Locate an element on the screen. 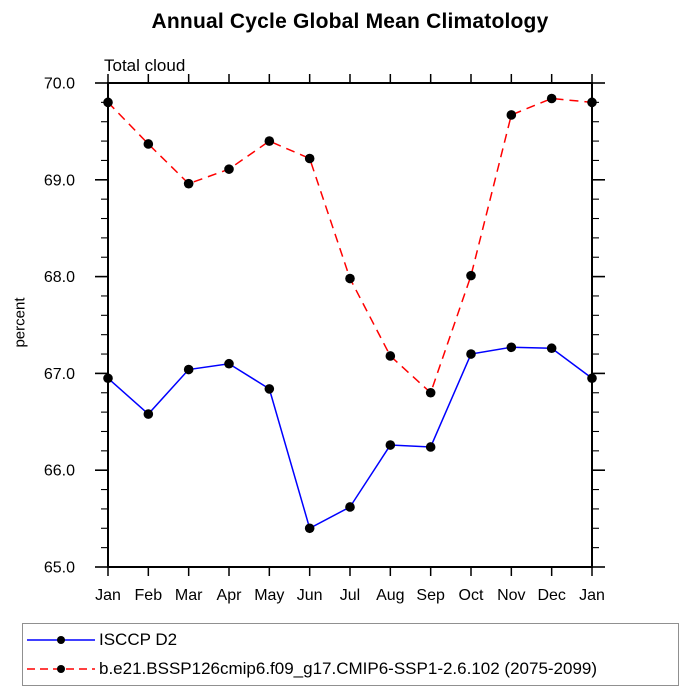 This screenshot has height=700, width=700. y-tick-label: 69.0 is located at coordinates (59, 180).